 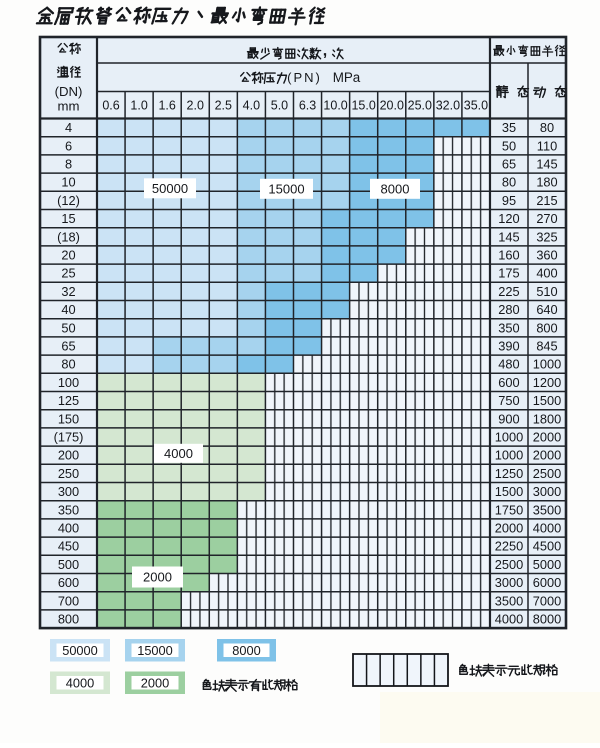 What do you see at coordinates (69, 106) in the screenshot?
I see `svg-text: mm` at bounding box center [69, 106].